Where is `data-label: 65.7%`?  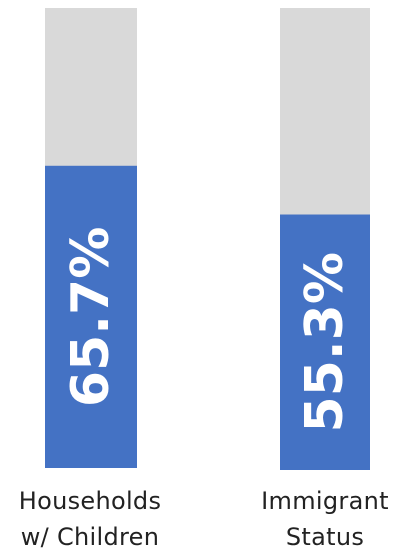
data-label: 65.7% is located at coordinates (91, 317).